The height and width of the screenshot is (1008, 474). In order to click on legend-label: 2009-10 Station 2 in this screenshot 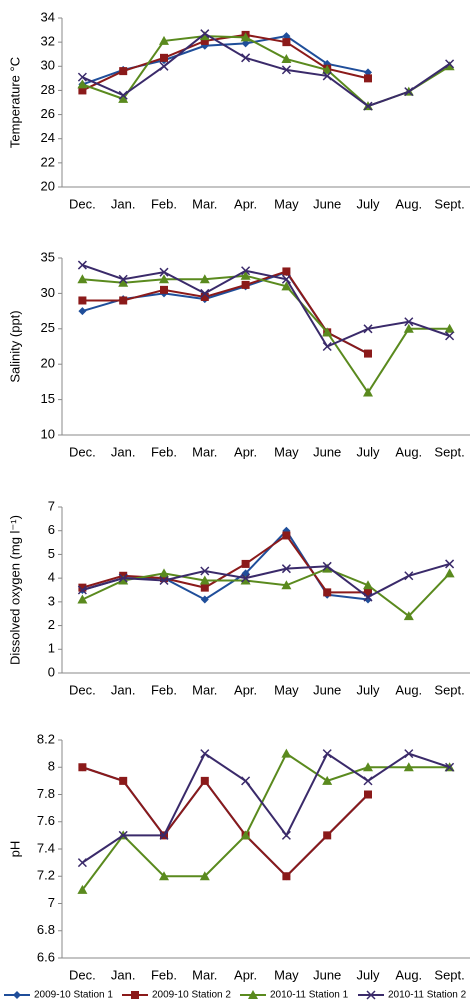, I will do `click(191, 995)`.